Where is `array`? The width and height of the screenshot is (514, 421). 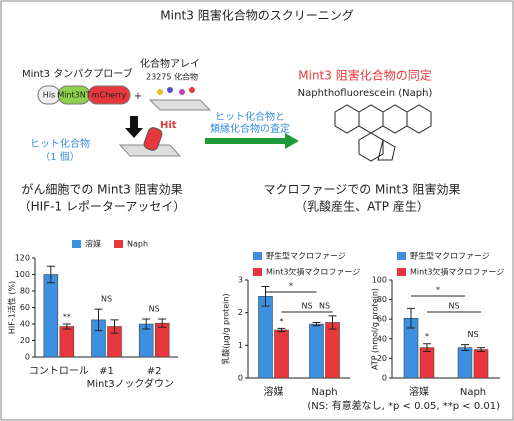 array is located at coordinates (165, 122).